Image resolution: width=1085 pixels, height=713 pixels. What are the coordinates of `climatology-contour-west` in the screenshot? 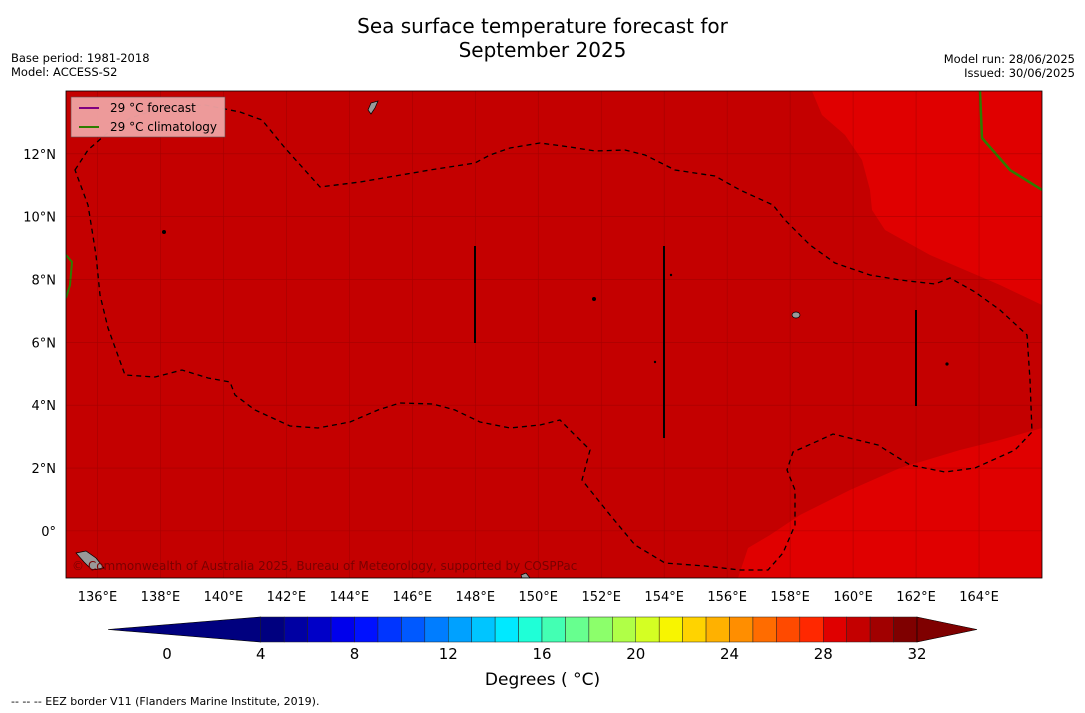 It's located at (70, 276).